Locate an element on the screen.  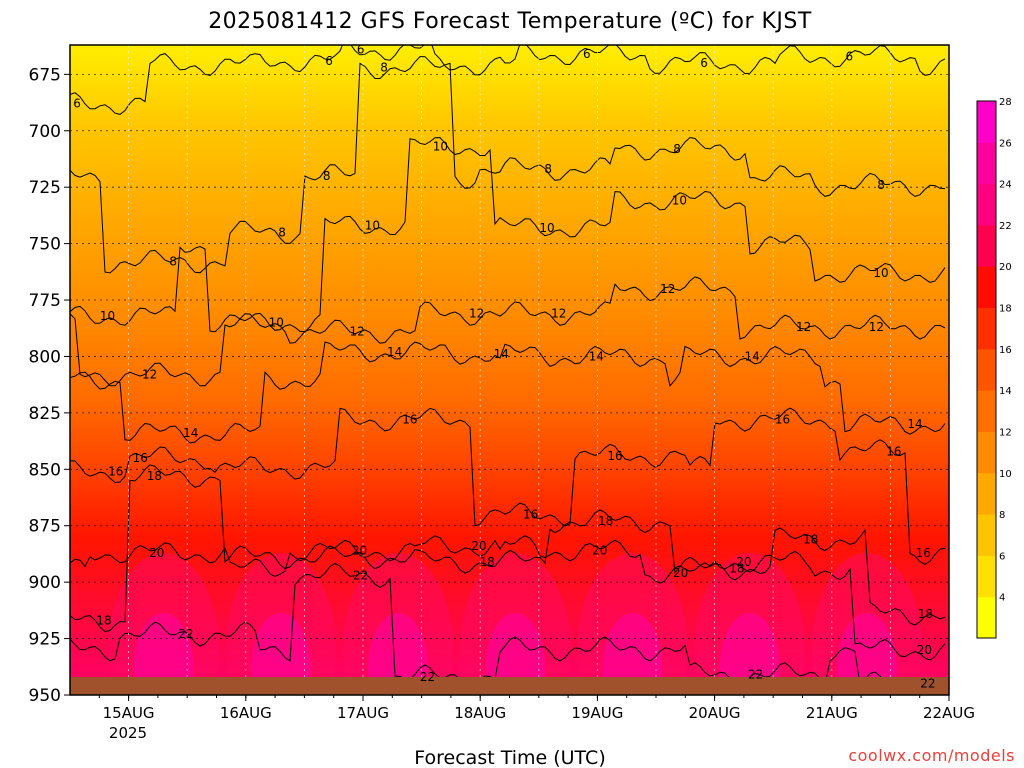
warm-cores is located at coordinates (515, 624).